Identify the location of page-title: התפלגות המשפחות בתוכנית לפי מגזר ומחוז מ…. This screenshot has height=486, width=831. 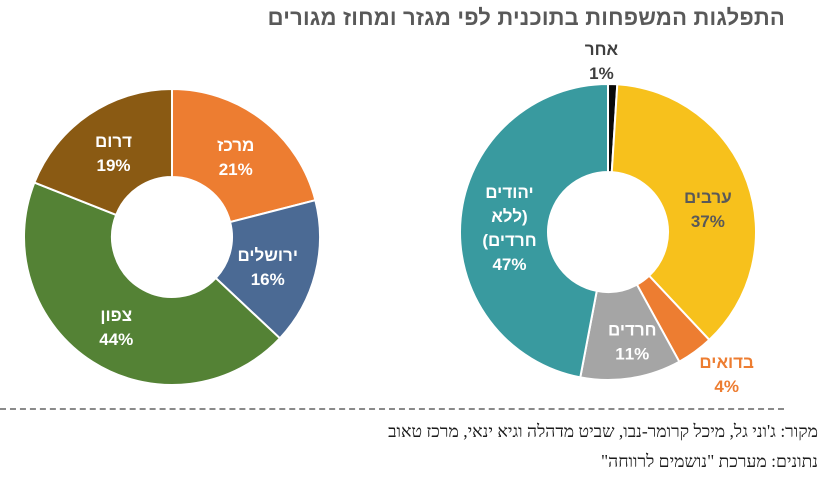
(526, 17).